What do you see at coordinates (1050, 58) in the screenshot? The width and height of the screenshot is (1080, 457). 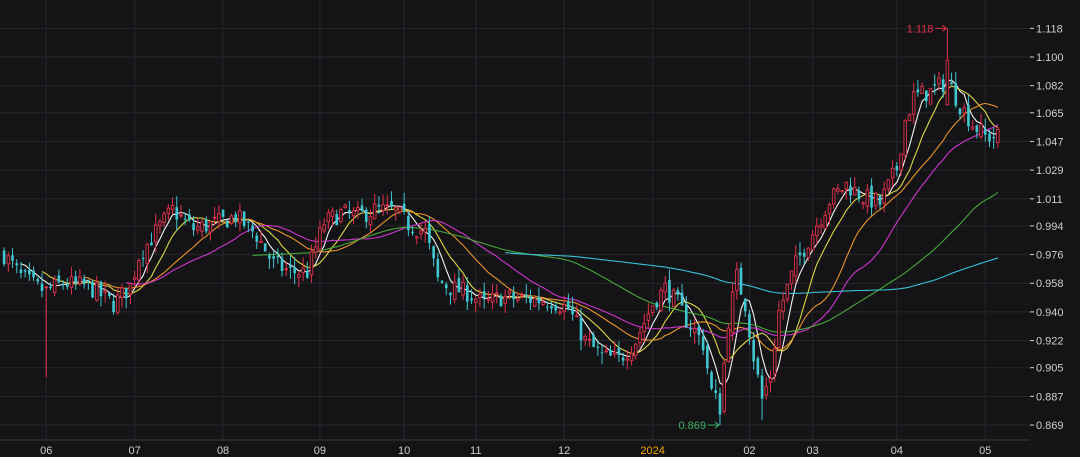 I see `y-tick-label: 1.100` at bounding box center [1050, 58].